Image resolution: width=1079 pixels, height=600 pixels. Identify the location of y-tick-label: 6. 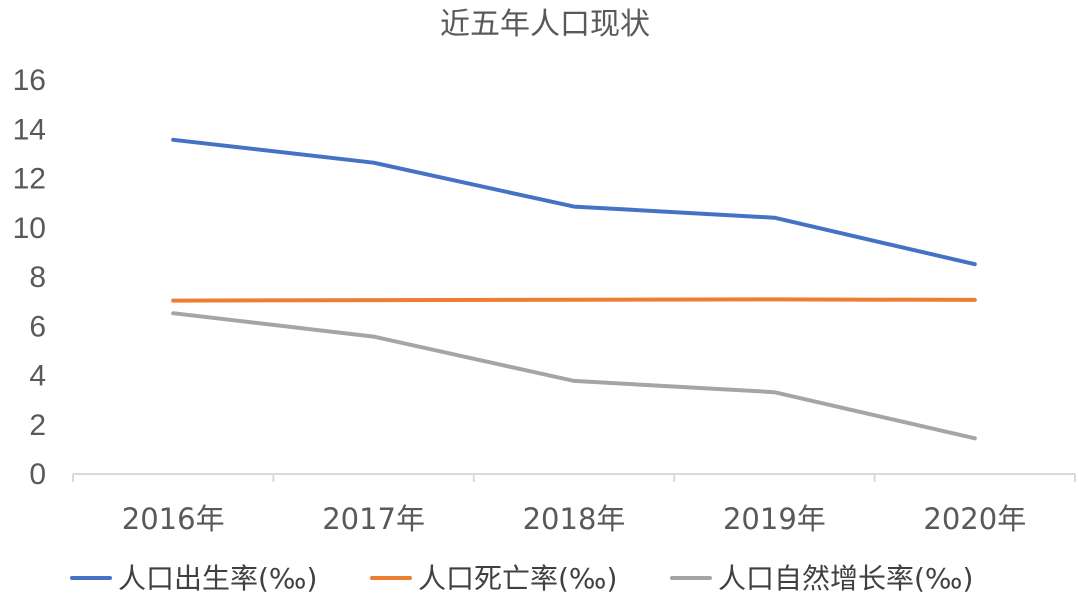
(37, 326).